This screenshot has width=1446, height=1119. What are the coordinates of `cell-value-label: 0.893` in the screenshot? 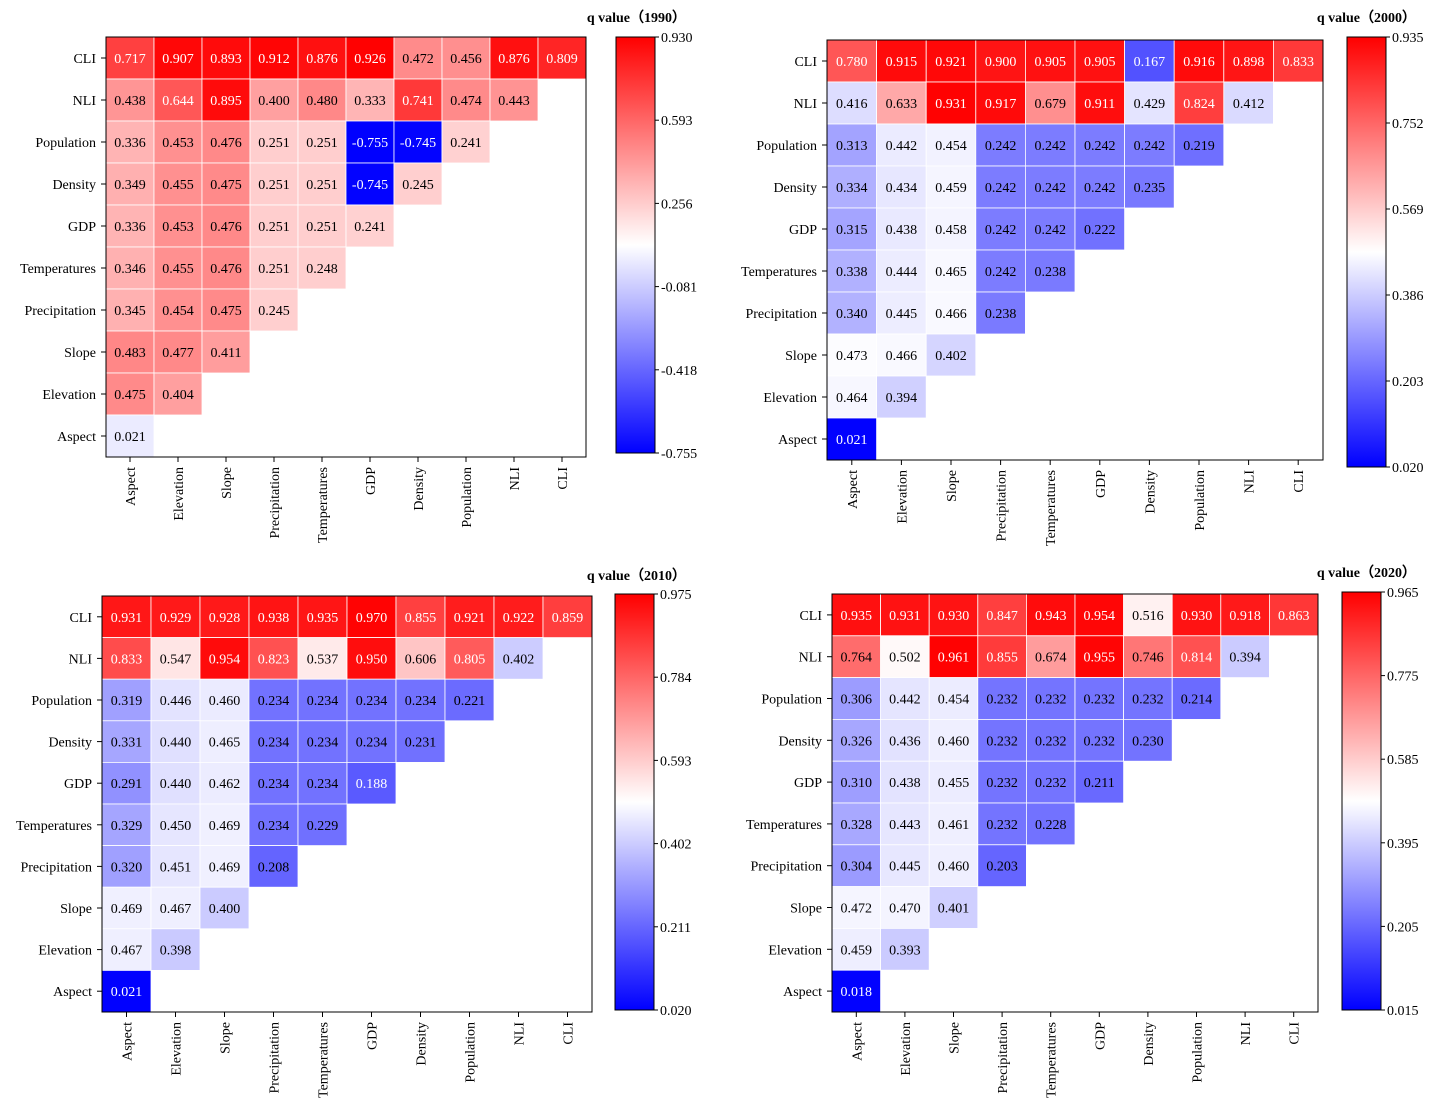 It's located at (226, 59).